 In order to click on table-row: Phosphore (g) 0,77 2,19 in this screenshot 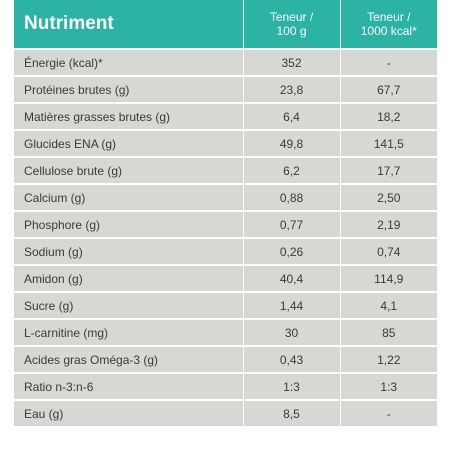, I will do `click(225, 224)`.